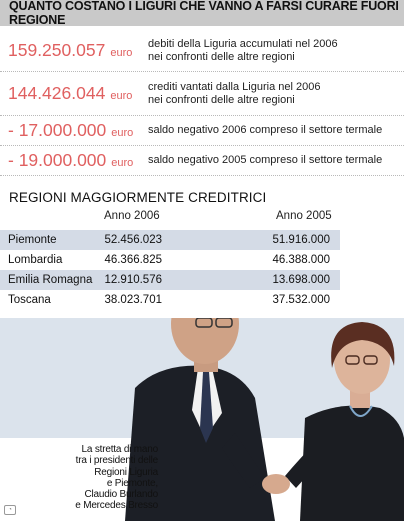 Image resolution: width=404 pixels, height=521 pixels. I want to click on caption-line: La stretta di mano, so click(120, 449).